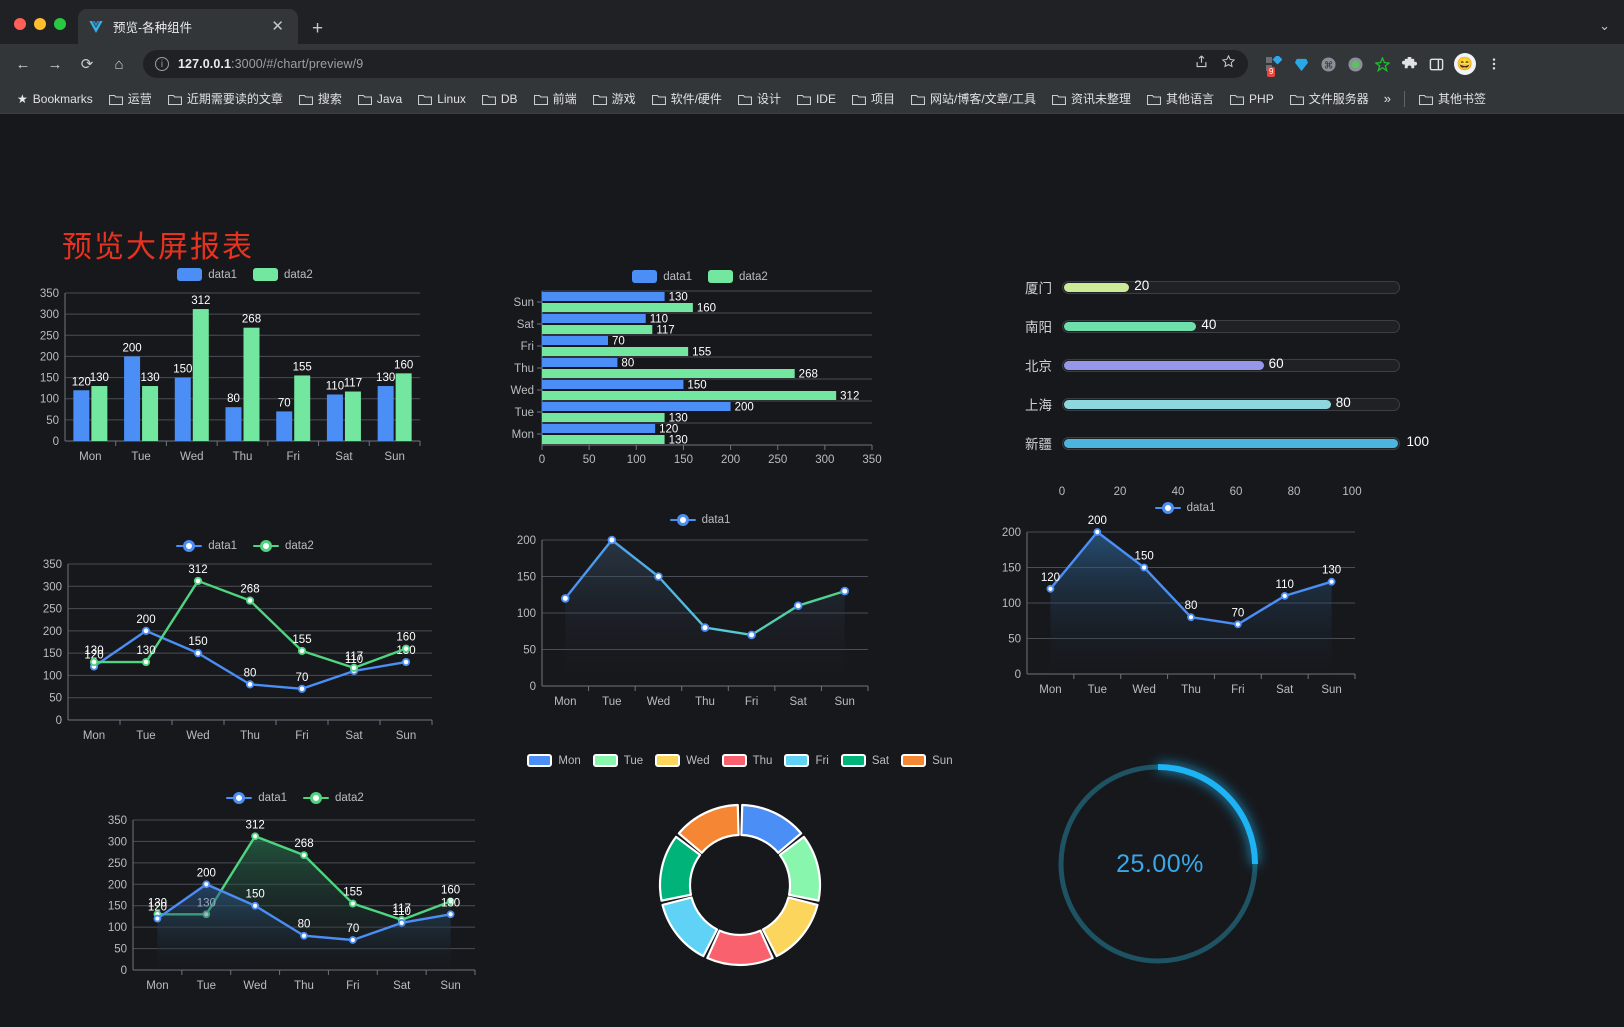  Describe the element at coordinates (255, 895) in the screenshot. I see `svg-text: 150` at that location.